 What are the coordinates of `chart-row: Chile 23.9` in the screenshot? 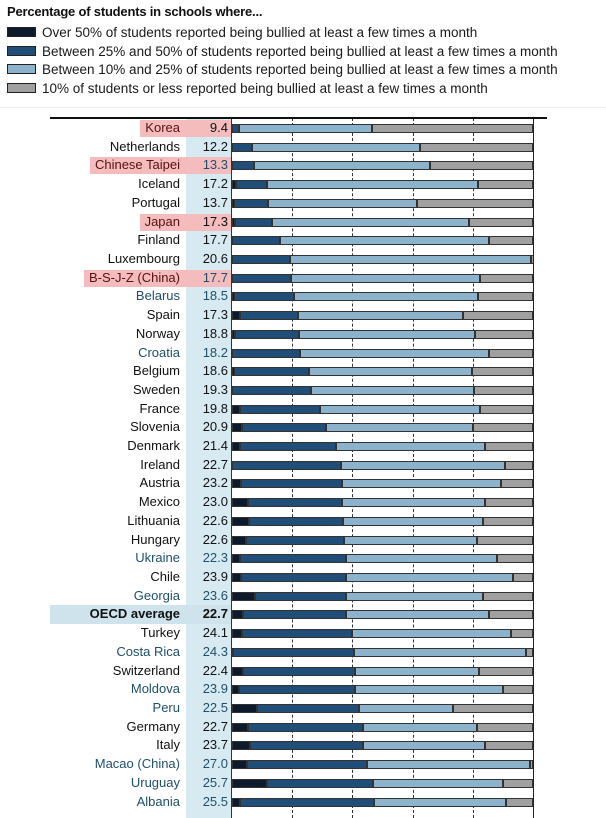 It's located at (303, 577).